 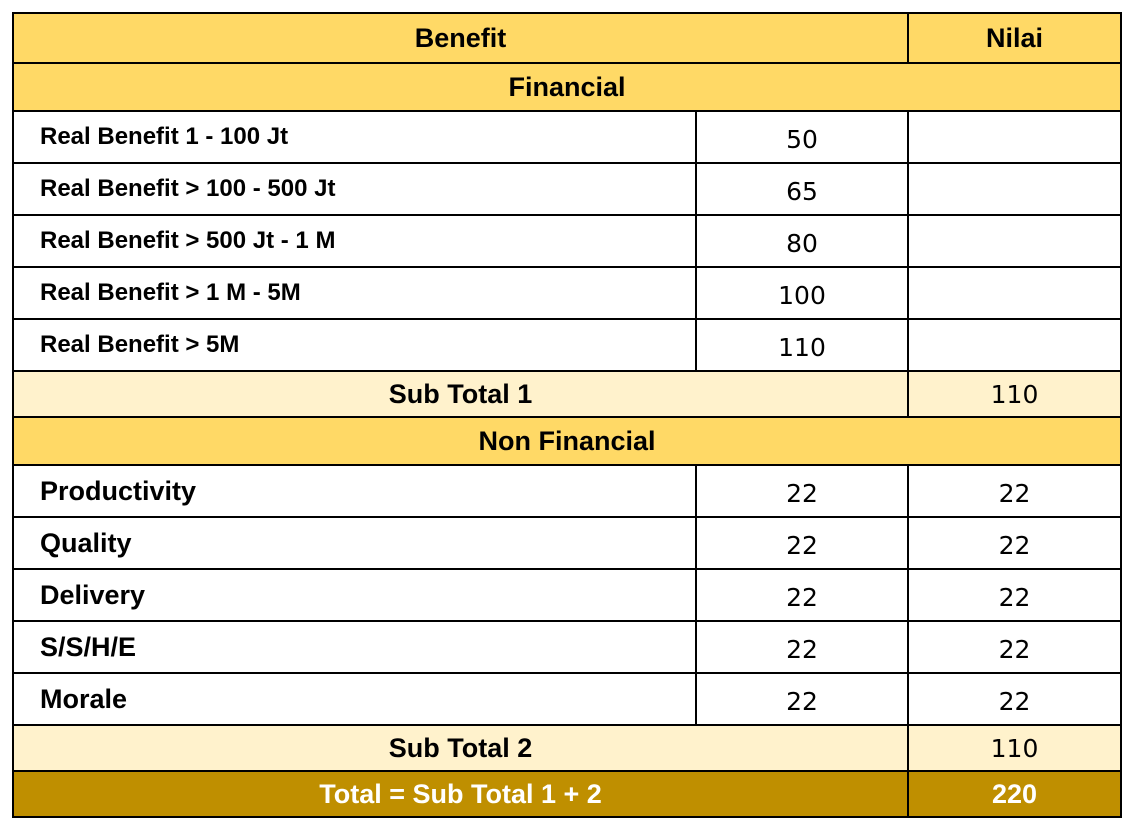 What do you see at coordinates (802, 189) in the screenshot?
I see `row-value: 65` at bounding box center [802, 189].